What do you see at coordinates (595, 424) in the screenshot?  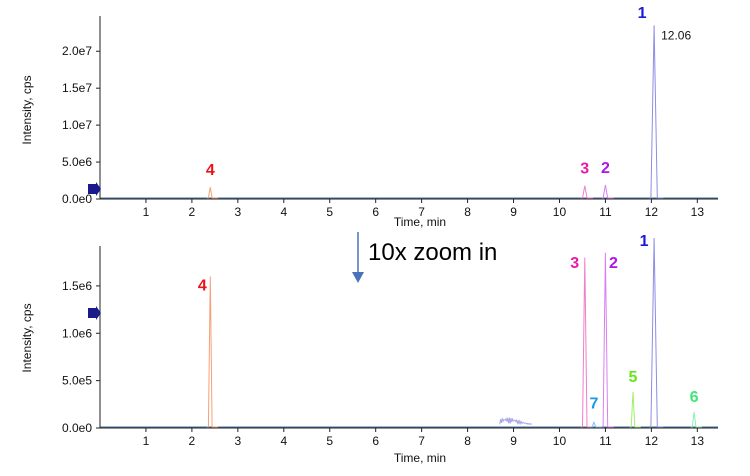 I see `peak-7-trace` at bounding box center [595, 424].